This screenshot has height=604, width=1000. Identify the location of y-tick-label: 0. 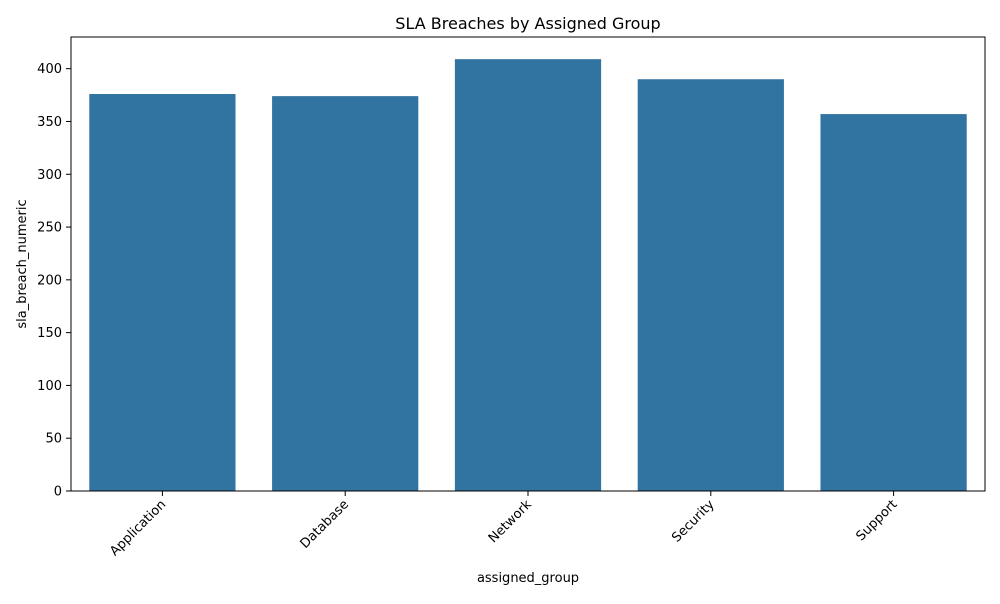
(58, 492).